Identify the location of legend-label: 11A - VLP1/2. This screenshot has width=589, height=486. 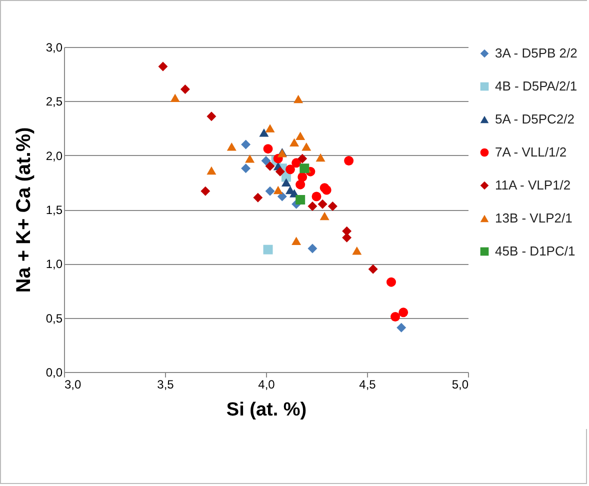
(533, 185).